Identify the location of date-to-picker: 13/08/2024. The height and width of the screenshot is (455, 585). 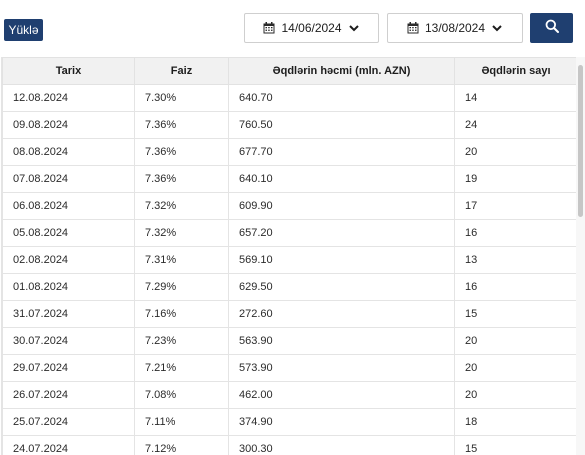
(455, 28).